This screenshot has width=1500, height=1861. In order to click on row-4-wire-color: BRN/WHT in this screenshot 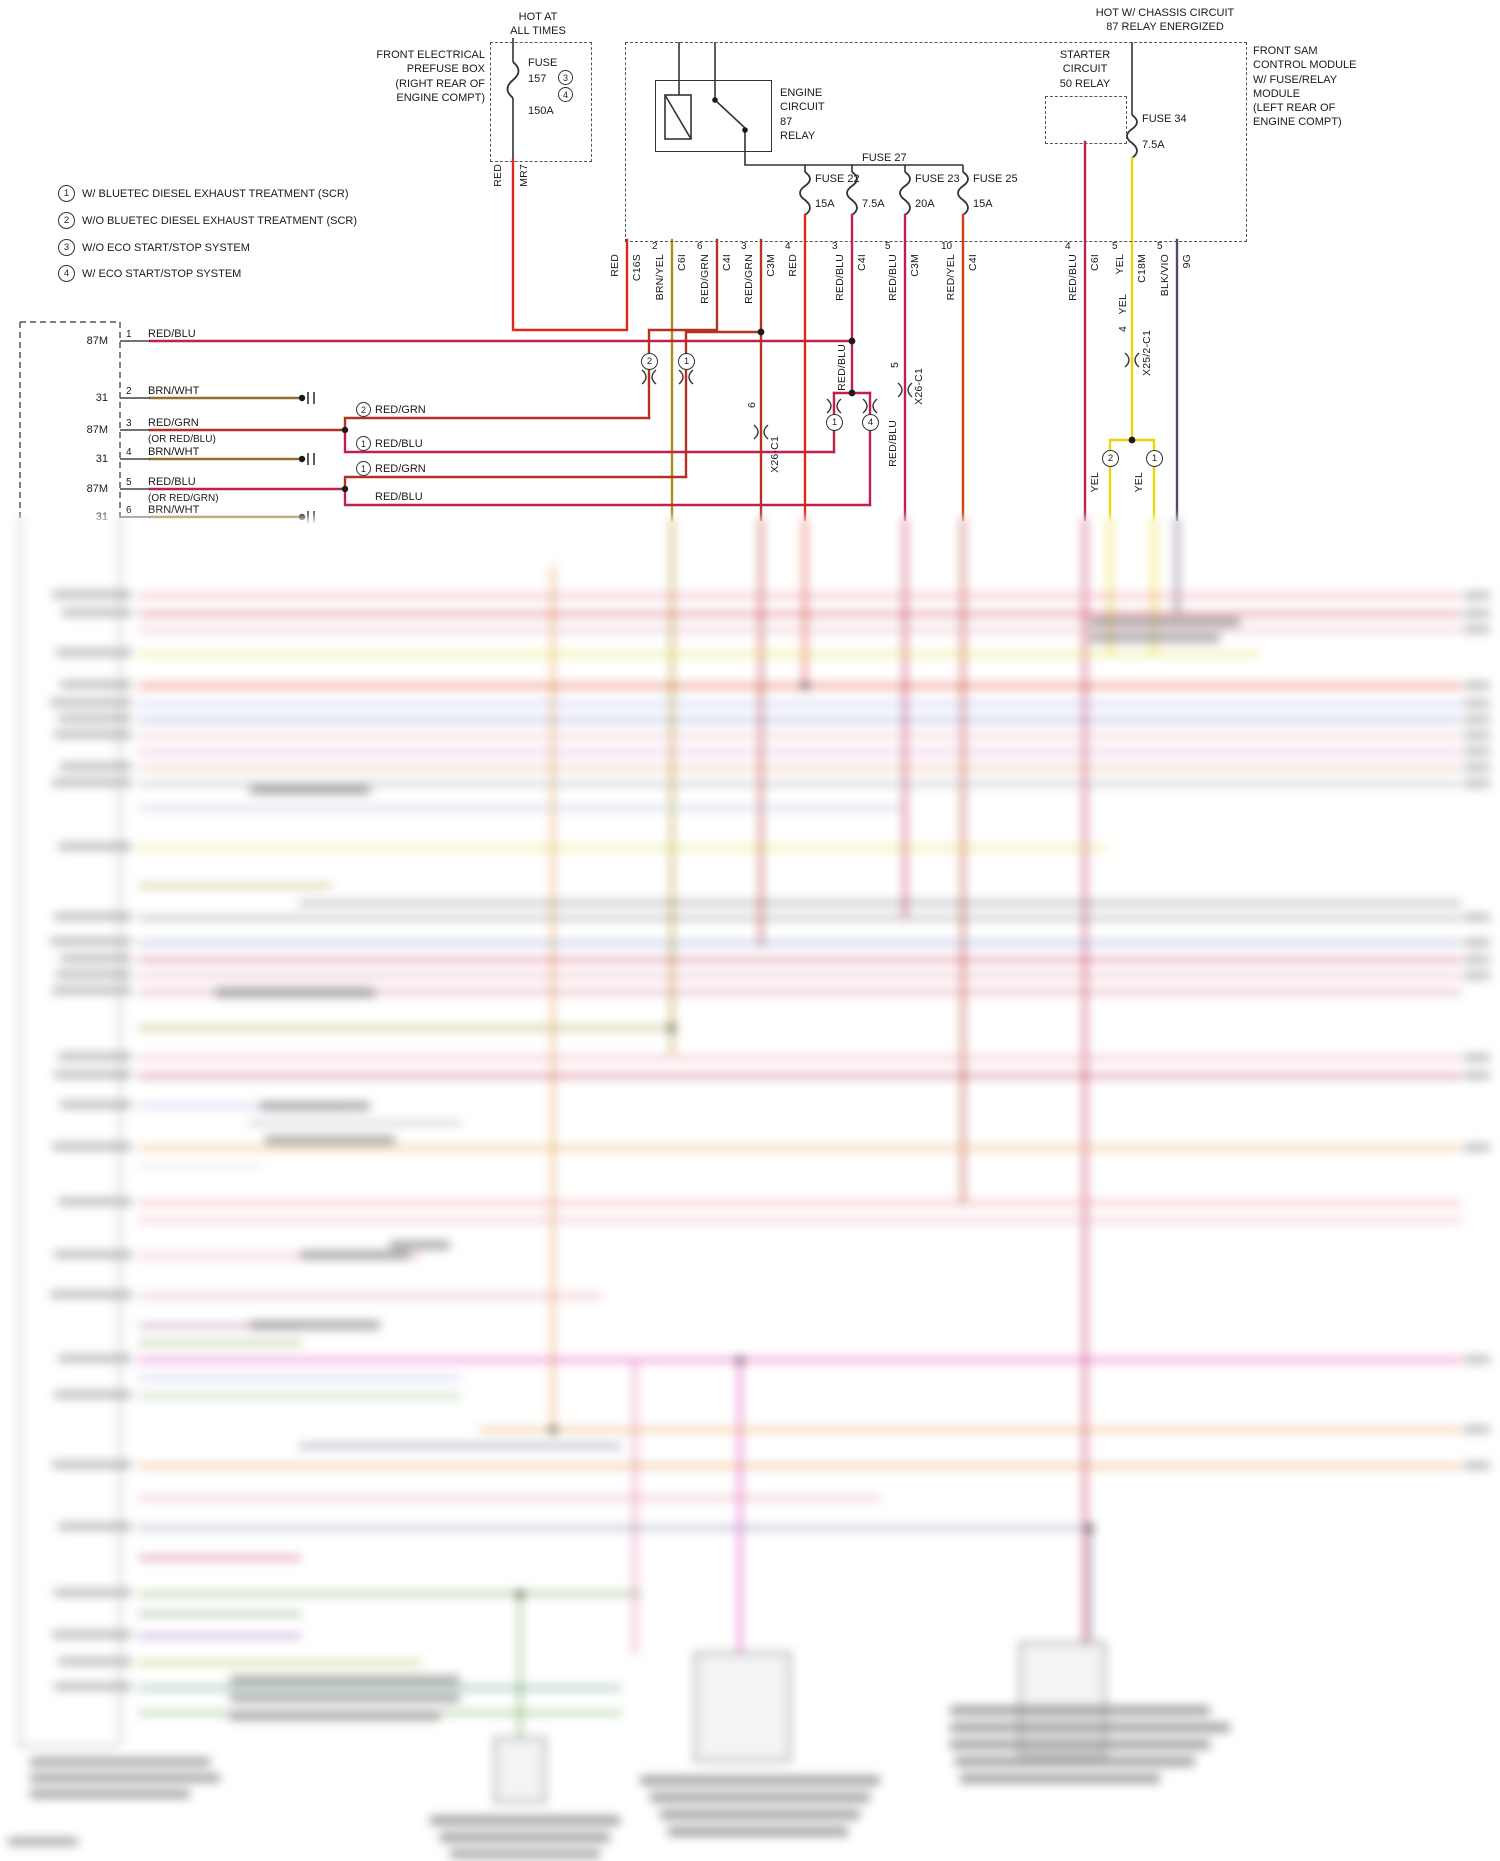, I will do `click(174, 452)`.